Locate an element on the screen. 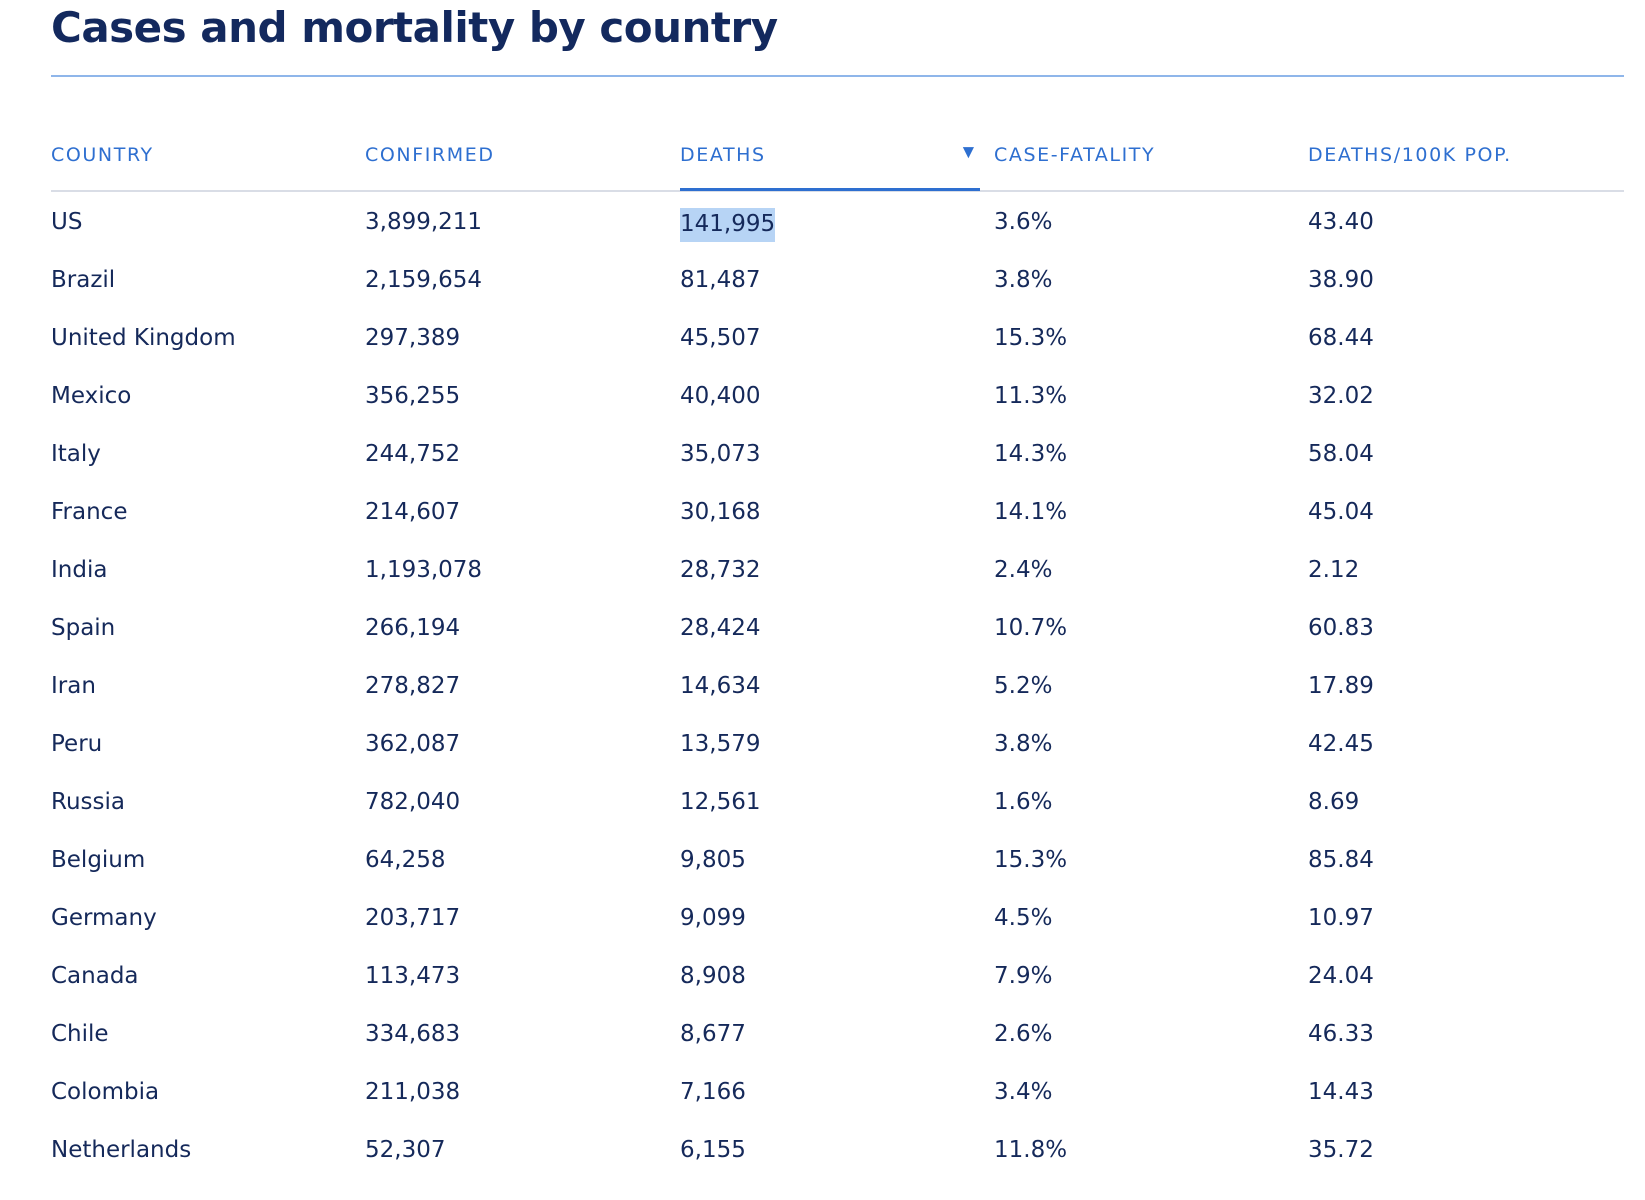  country-cell: India is located at coordinates (79, 570).